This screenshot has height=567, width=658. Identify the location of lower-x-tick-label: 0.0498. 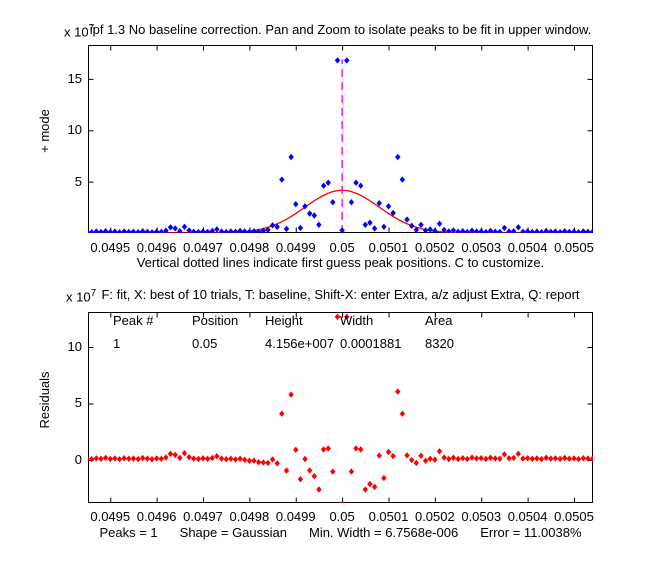
(249, 516).